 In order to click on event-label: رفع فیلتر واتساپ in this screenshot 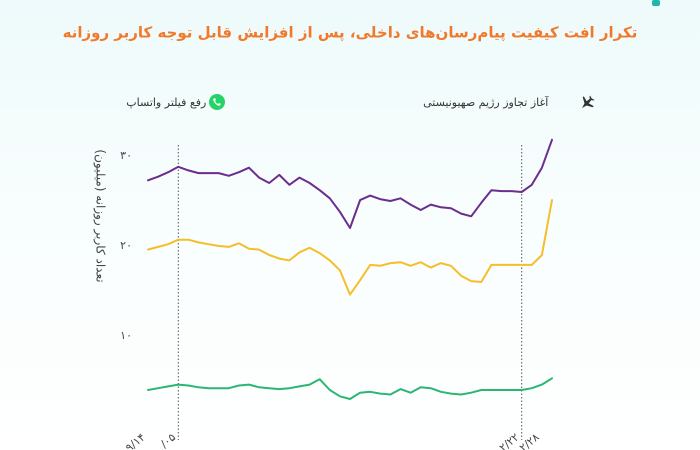, I will do `click(166, 102)`.